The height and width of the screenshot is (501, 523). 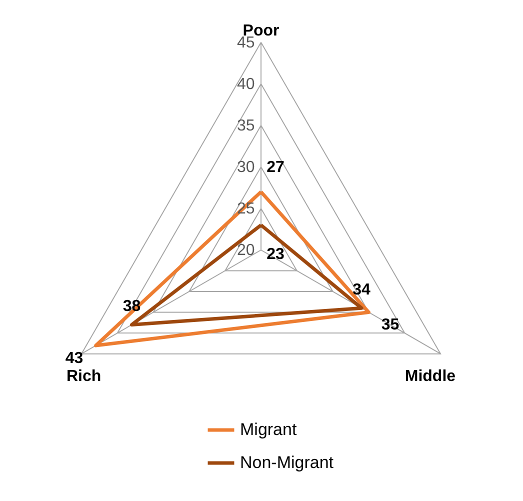 I want to click on data-label: 34, so click(x=361, y=289).